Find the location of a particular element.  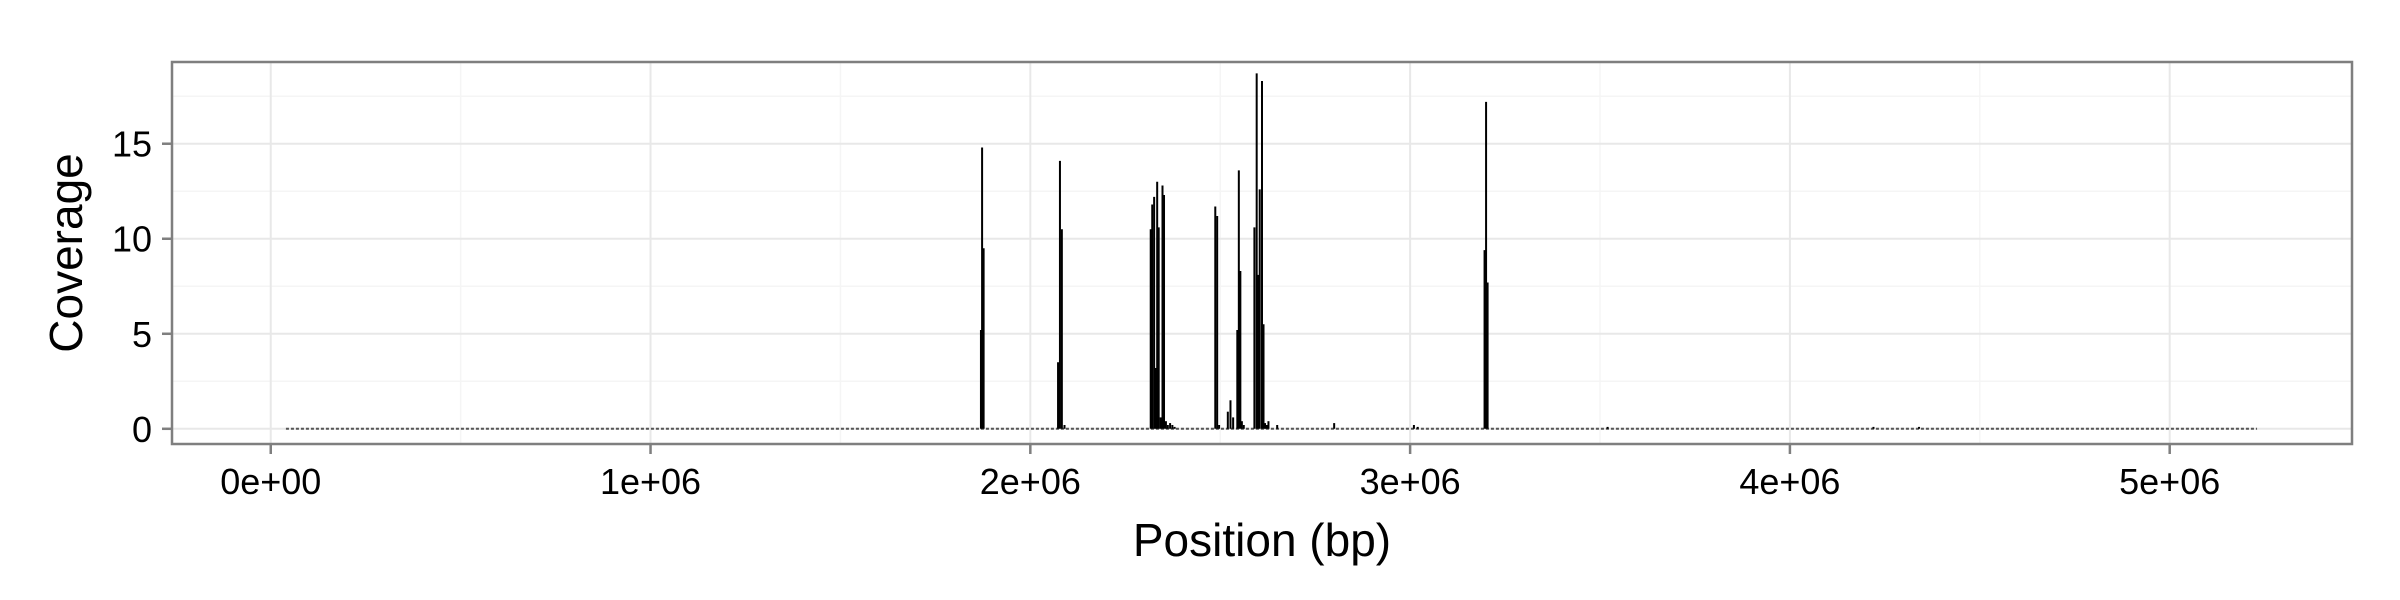

x-axis: 0e+00 1e+06 2e+06 3e+06 4e+06 5e+06 is located at coordinates (1220, 473).